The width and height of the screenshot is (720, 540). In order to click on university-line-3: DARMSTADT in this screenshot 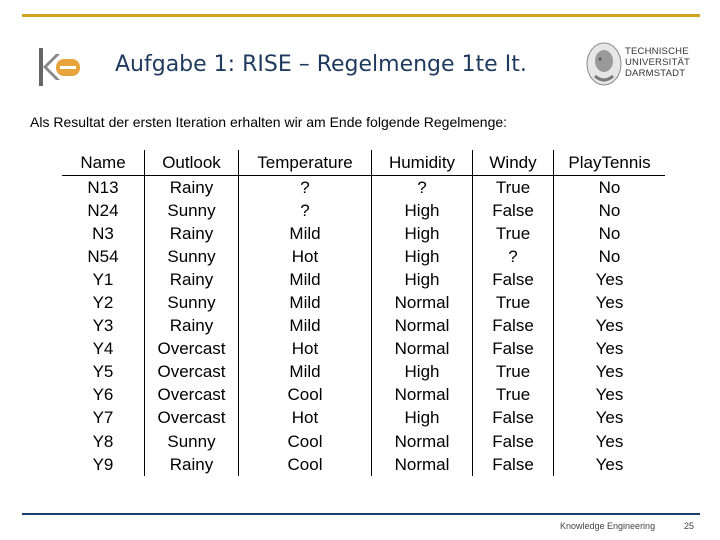, I will do `click(655, 73)`.